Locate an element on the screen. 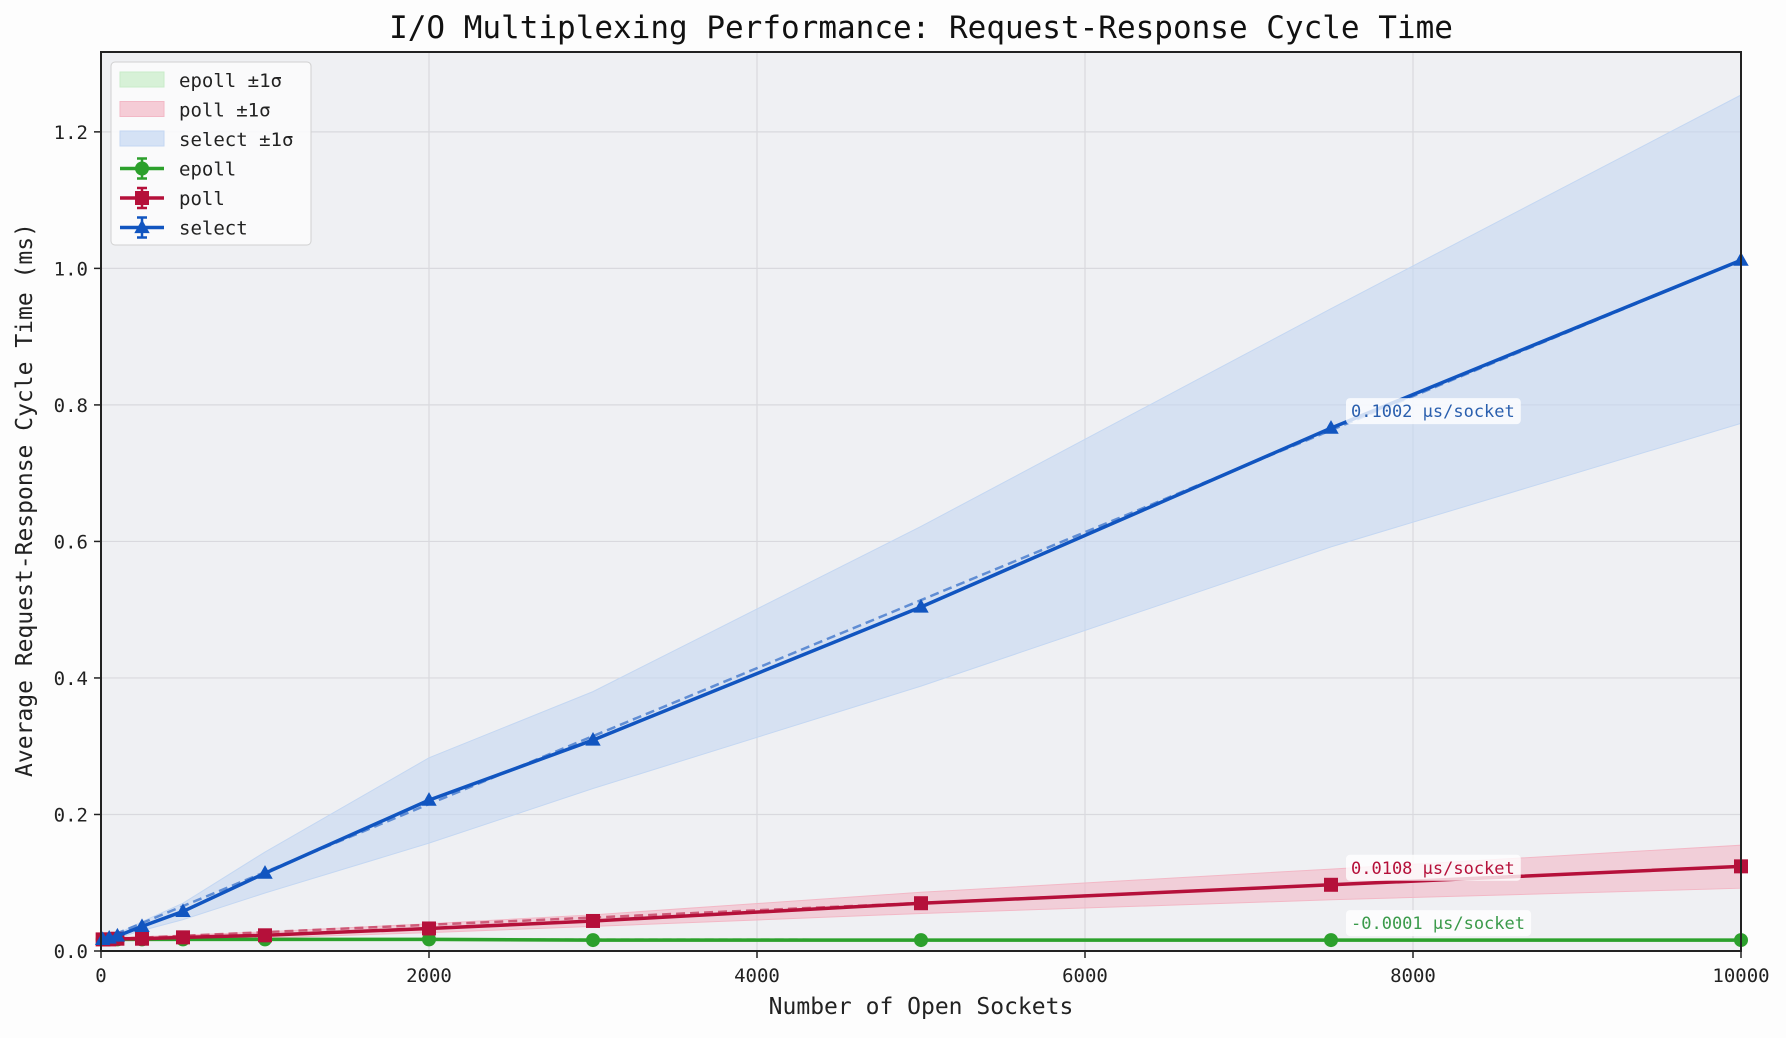 The image size is (1786, 1038). legend-marker-circle is located at coordinates (142, 168).